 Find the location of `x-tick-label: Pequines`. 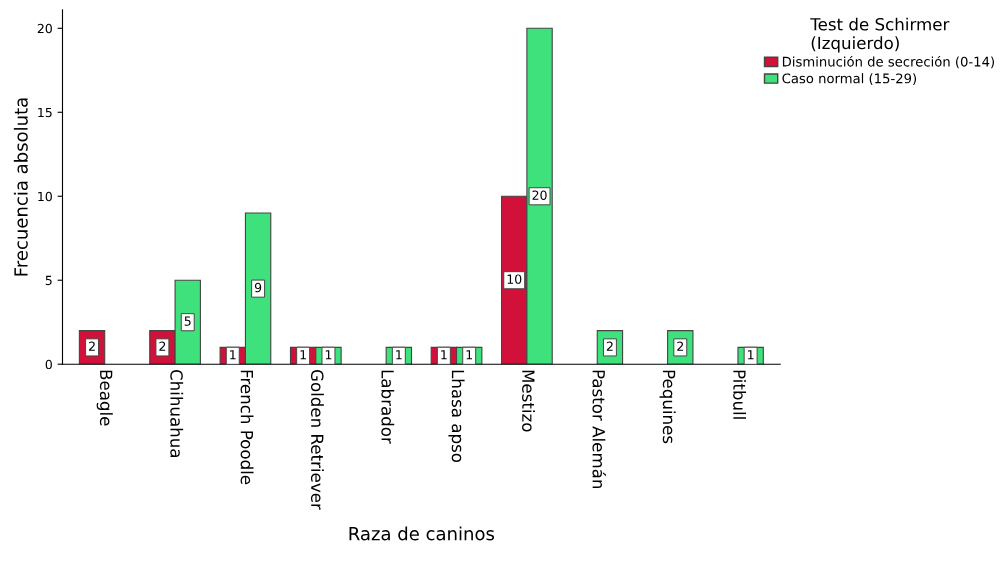

x-tick-label: Pequines is located at coordinates (667, 407).